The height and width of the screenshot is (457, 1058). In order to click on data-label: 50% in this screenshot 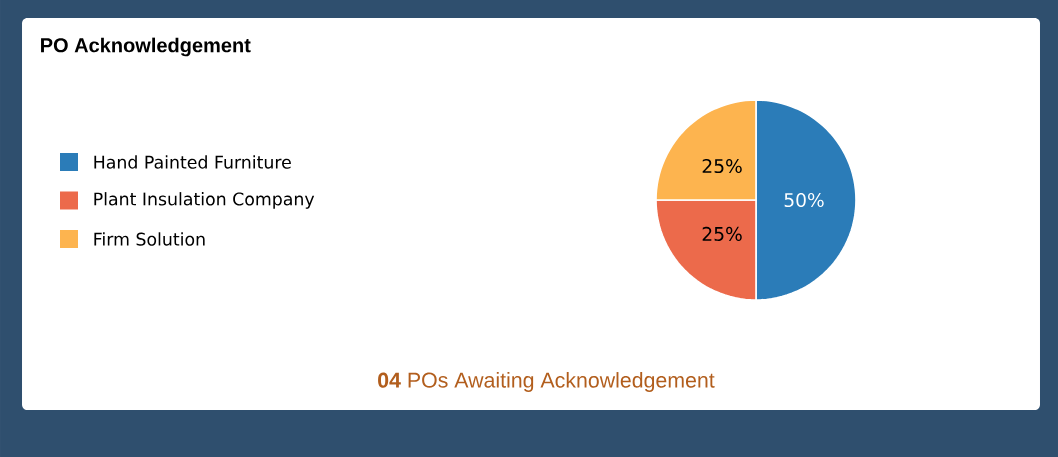, I will do `click(804, 200)`.